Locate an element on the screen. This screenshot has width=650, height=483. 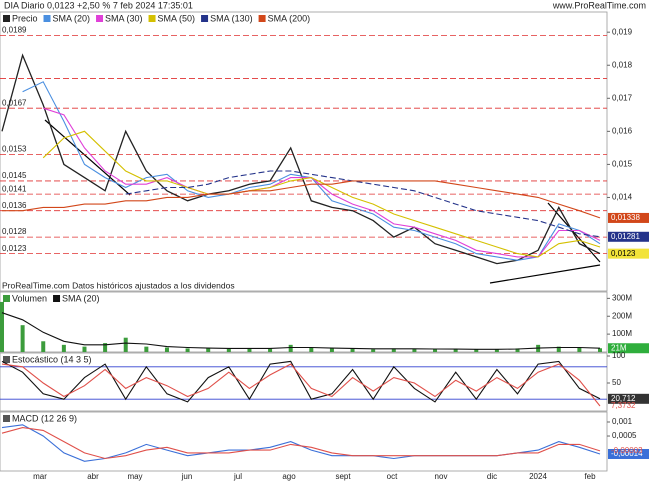
last-value-label: 7,3732 is located at coordinates (623, 405).